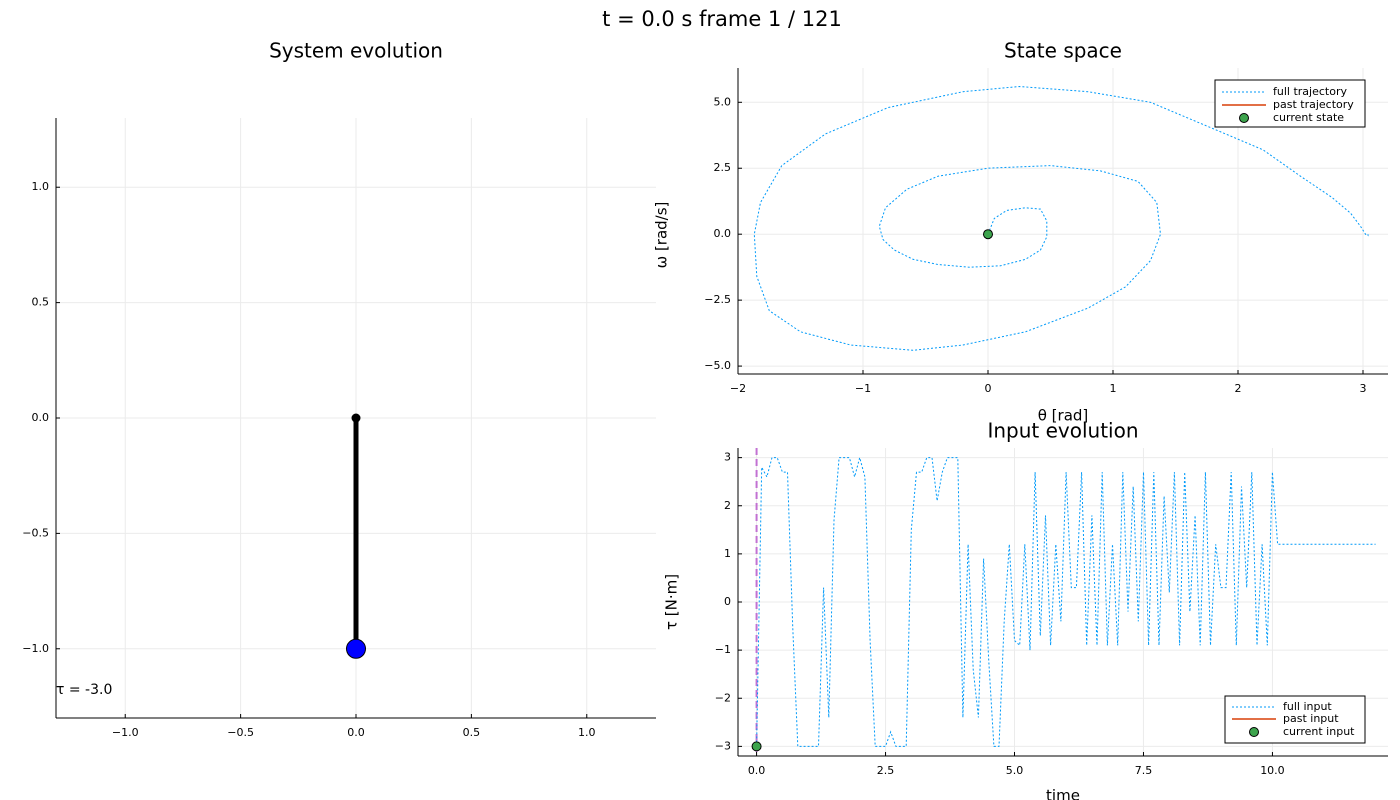  What do you see at coordinates (1062, 431) in the screenshot?
I see `input-evolution-title: Input evolution` at bounding box center [1062, 431].